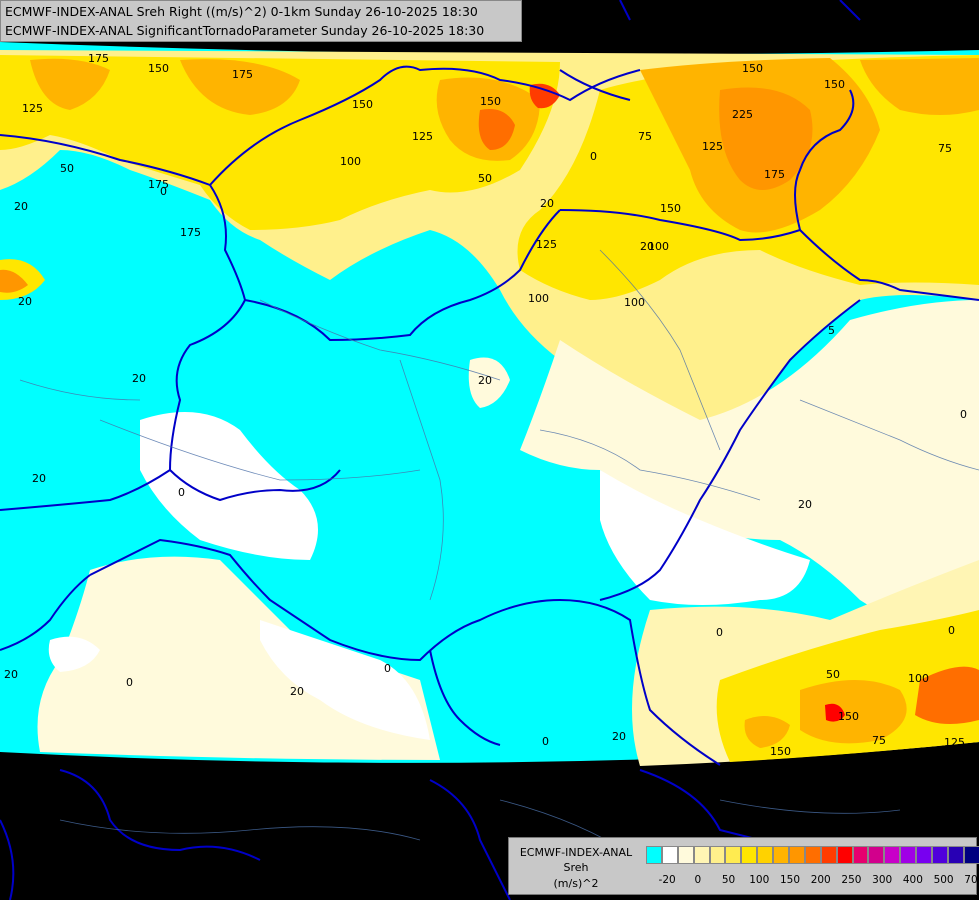 The width and height of the screenshot is (979, 900). What do you see at coordinates (489, 382) in the screenshot?
I see `field-central-pale` at bounding box center [489, 382].